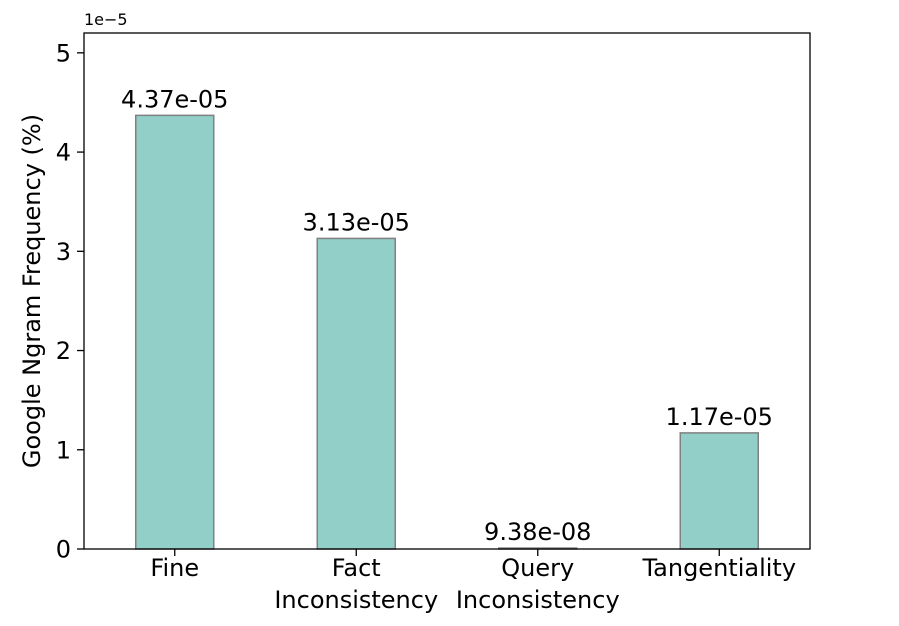 The height and width of the screenshot is (626, 899). Describe the element at coordinates (63, 252) in the screenshot. I see `y-tick-label: 3` at that location.